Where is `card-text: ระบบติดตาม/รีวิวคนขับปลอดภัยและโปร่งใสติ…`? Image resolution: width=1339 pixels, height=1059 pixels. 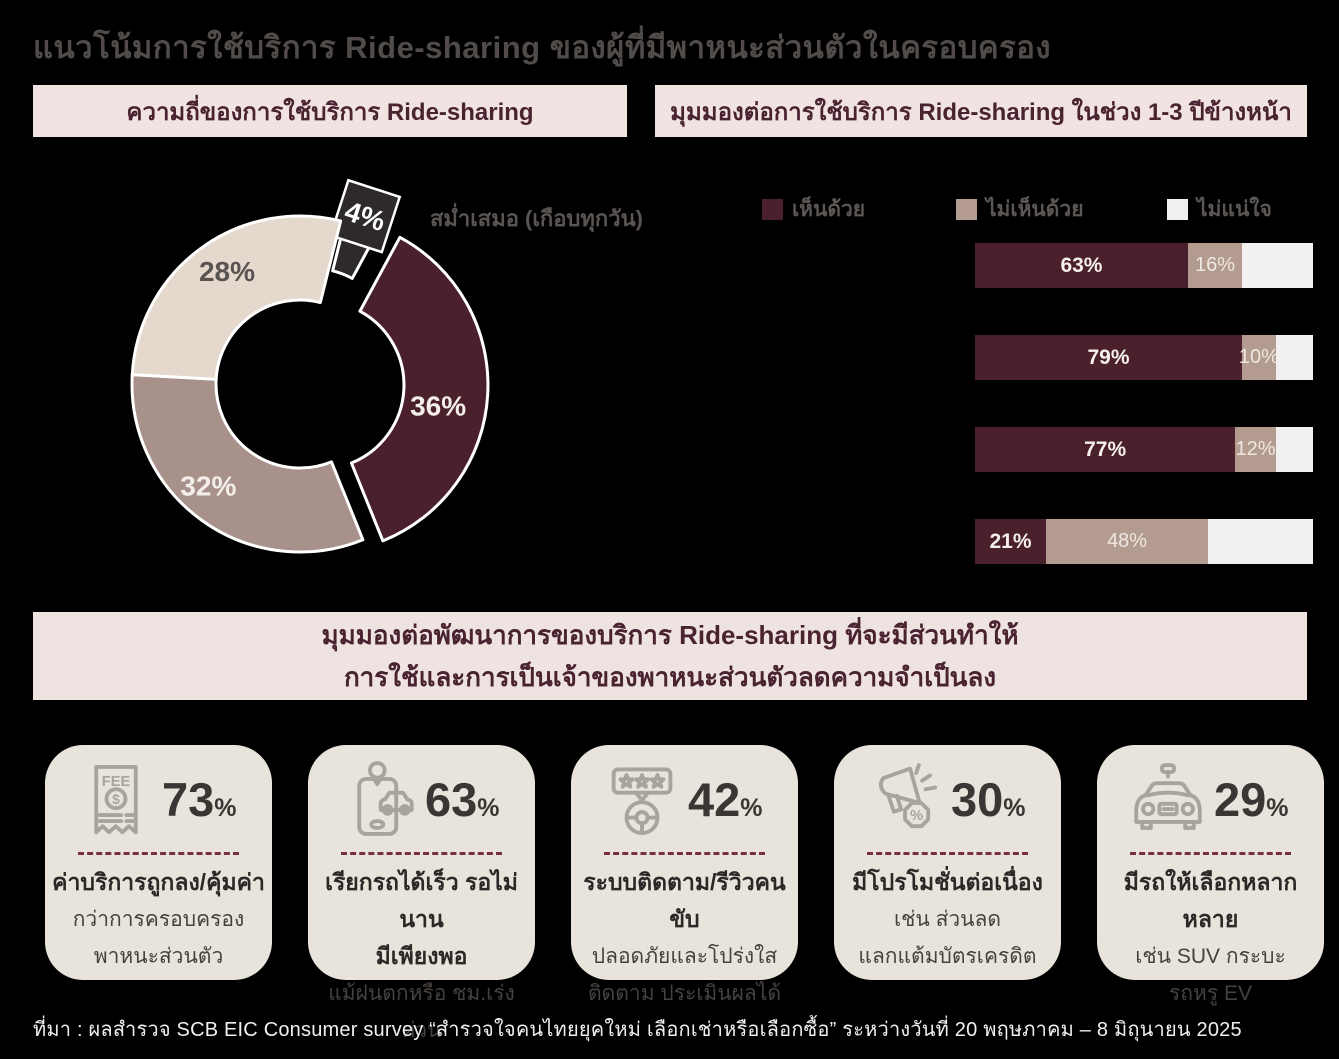
card-text: ระบบติดตาม/รีวิวคนขับปลอดภัยและโปร่งใสติ… is located at coordinates (684, 938).